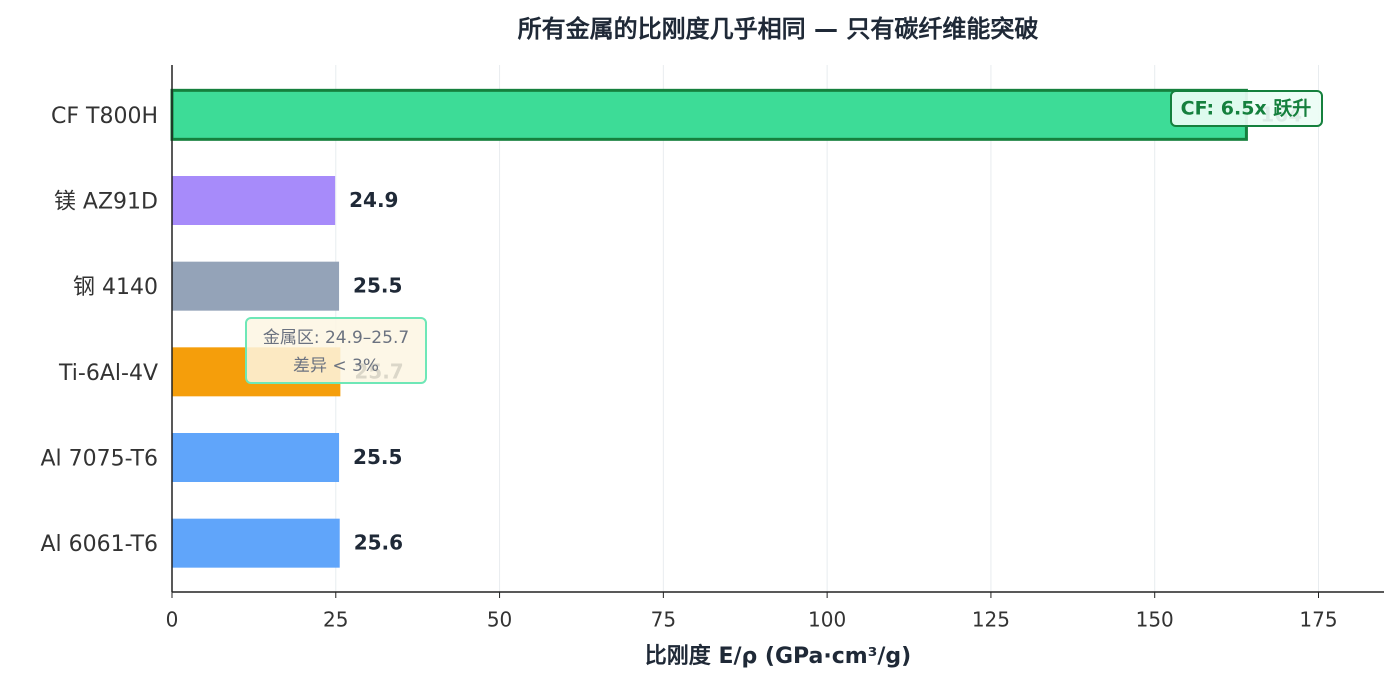 The width and height of the screenshot is (1400, 687). Describe the element at coordinates (100, 459) in the screenshot. I see `y-tick-label: Al 7075-T6` at that location.